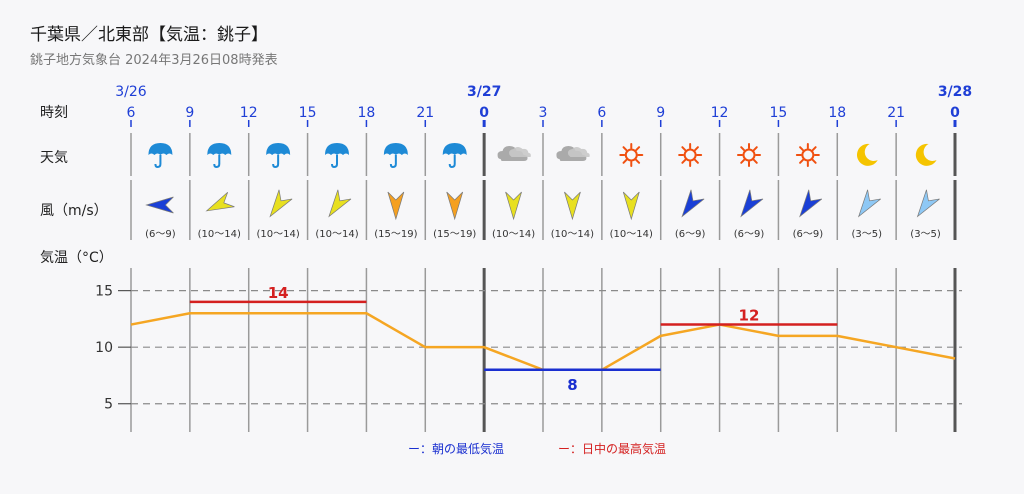 The image size is (1024, 494). What do you see at coordinates (926, 154) in the screenshot?
I see `moon-icon` at bounding box center [926, 154].